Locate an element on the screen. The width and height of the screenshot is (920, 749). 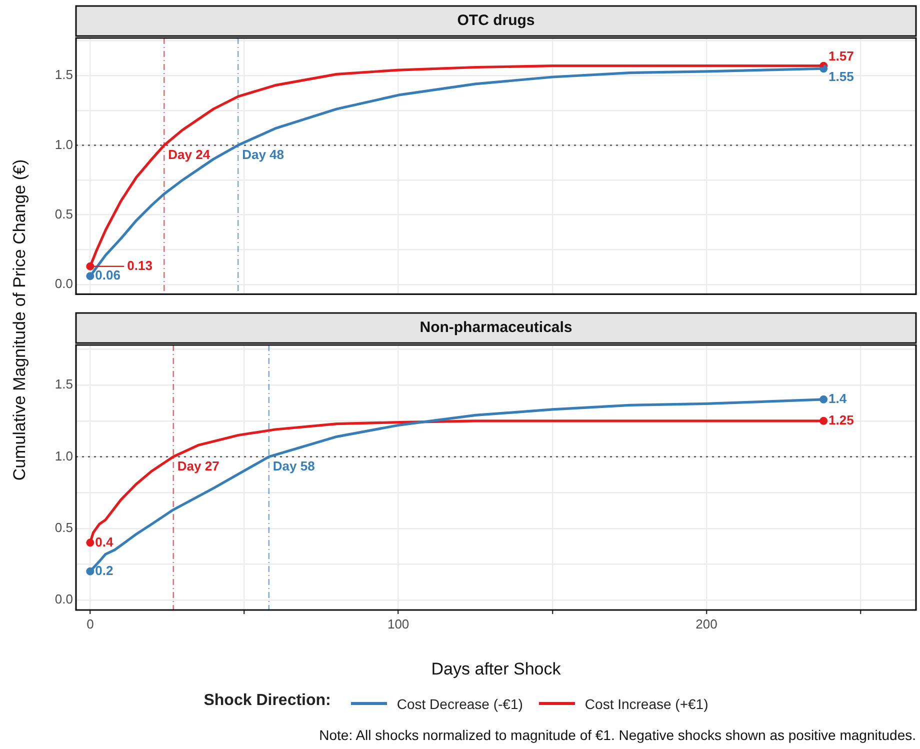
x-axis-title: Days after Shock is located at coordinates (496, 668).